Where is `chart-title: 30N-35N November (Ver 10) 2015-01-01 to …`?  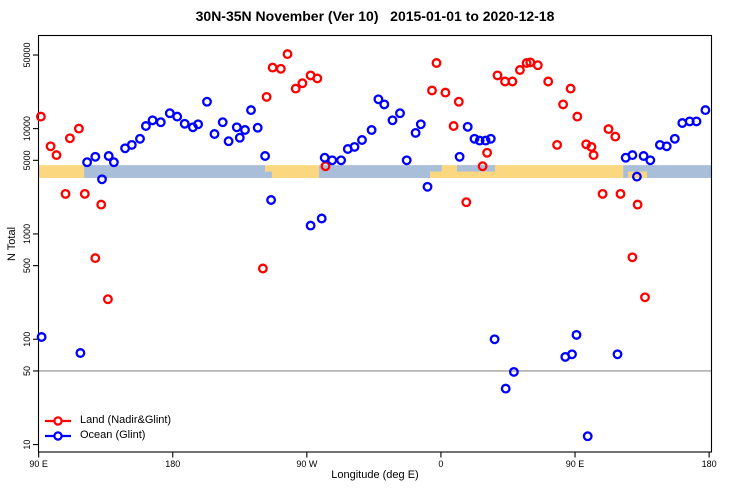
chart-title: 30N-35N November (Ver 10) 2015-01-01 to … is located at coordinates (375, 16).